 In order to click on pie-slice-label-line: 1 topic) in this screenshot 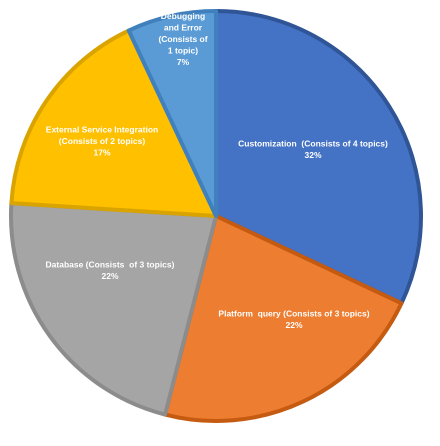, I will do `click(183, 51)`.